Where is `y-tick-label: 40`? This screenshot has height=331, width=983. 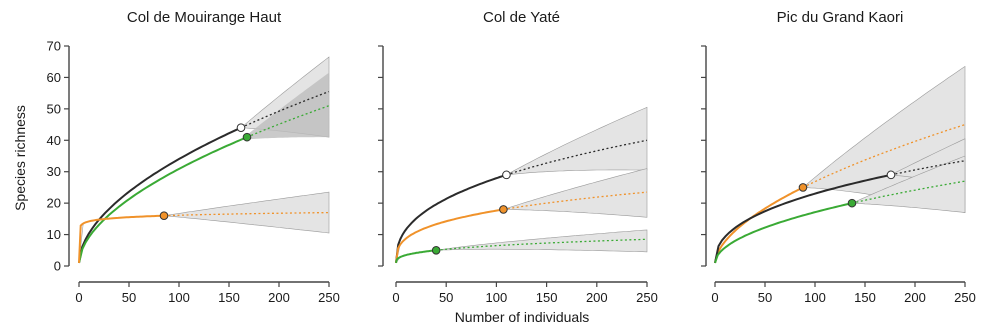
y-tick-label: 40 is located at coordinates (54, 140).